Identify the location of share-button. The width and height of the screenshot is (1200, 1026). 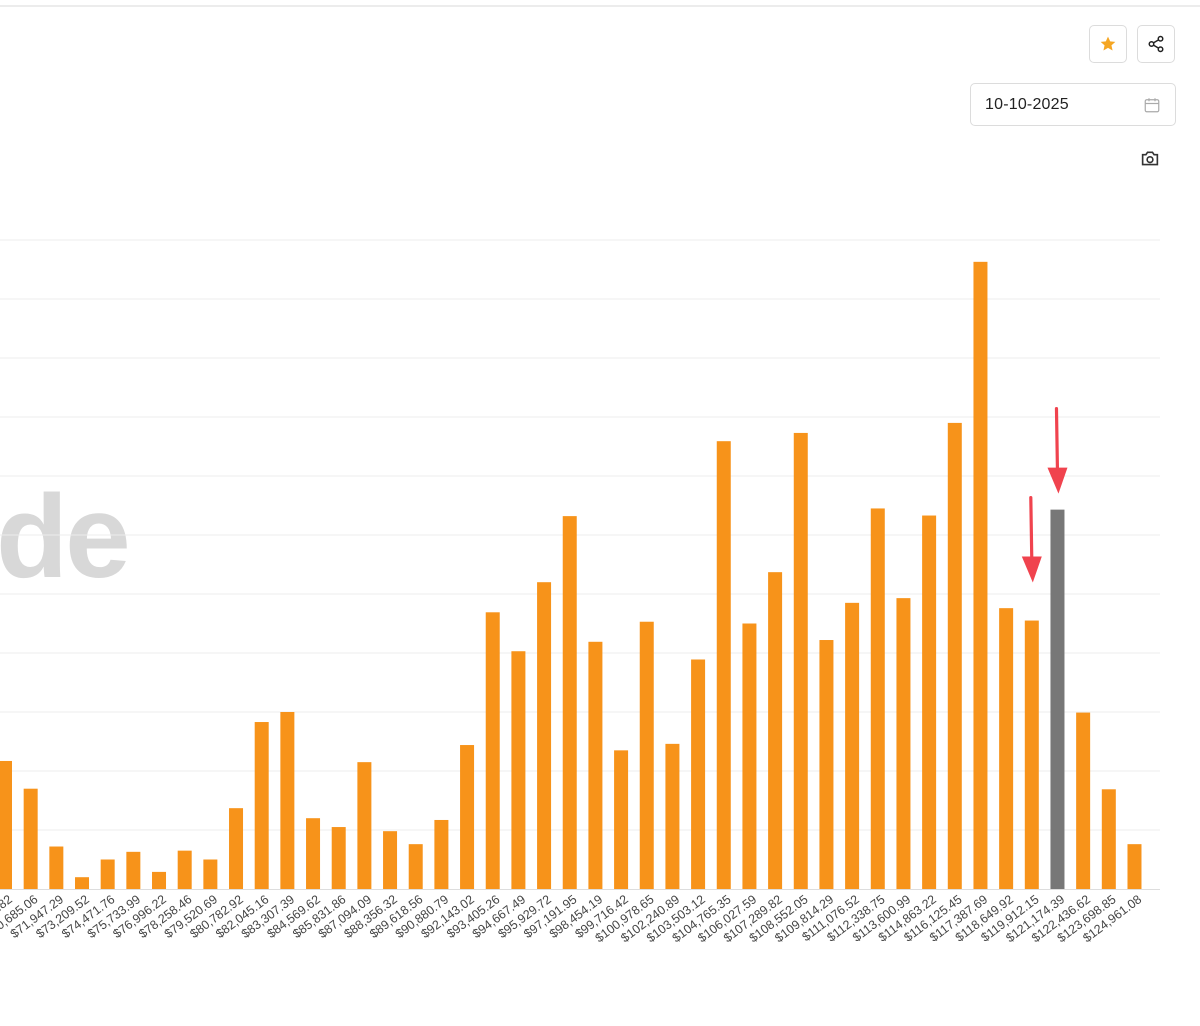
(1156, 44).